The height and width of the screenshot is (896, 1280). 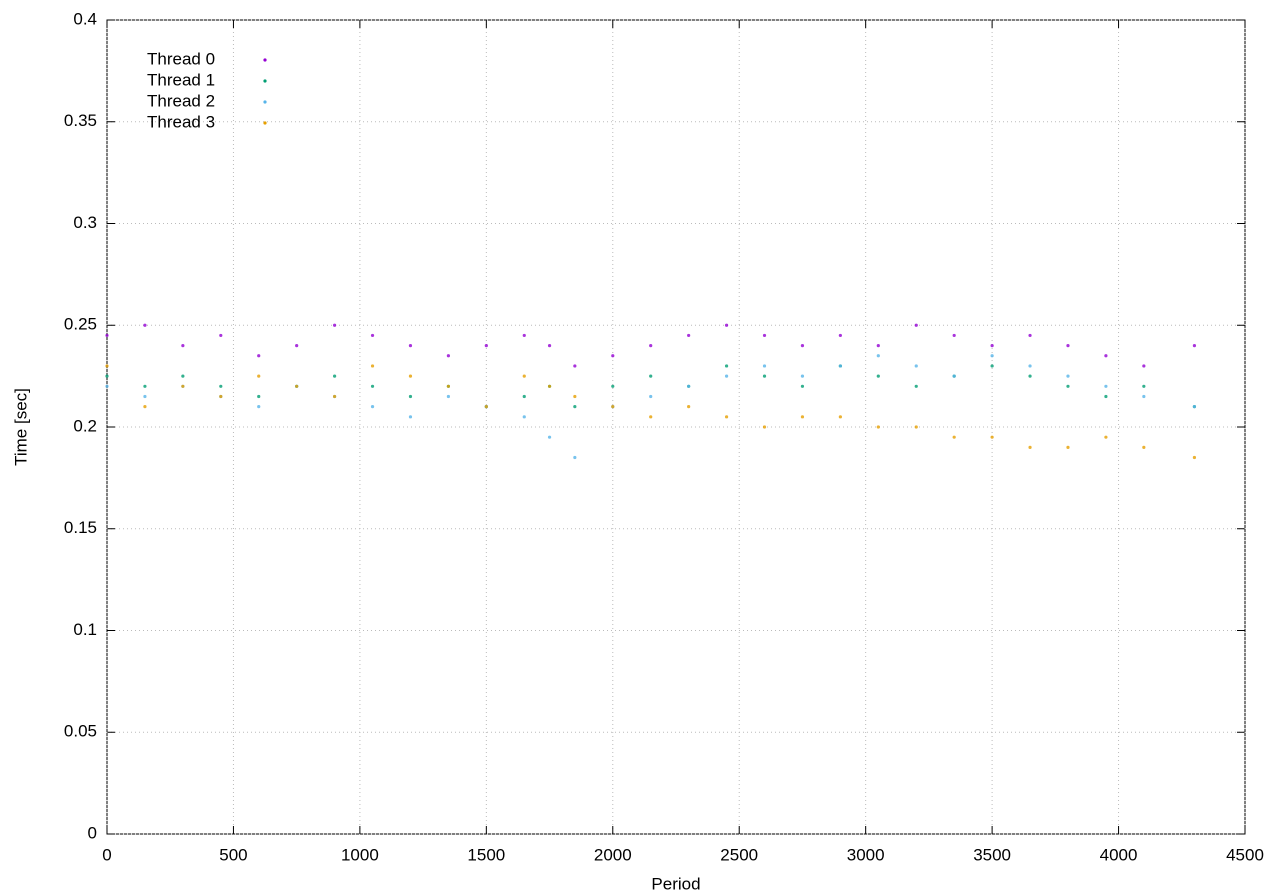 I want to click on x-tick-label: 3500, so click(x=992, y=854).